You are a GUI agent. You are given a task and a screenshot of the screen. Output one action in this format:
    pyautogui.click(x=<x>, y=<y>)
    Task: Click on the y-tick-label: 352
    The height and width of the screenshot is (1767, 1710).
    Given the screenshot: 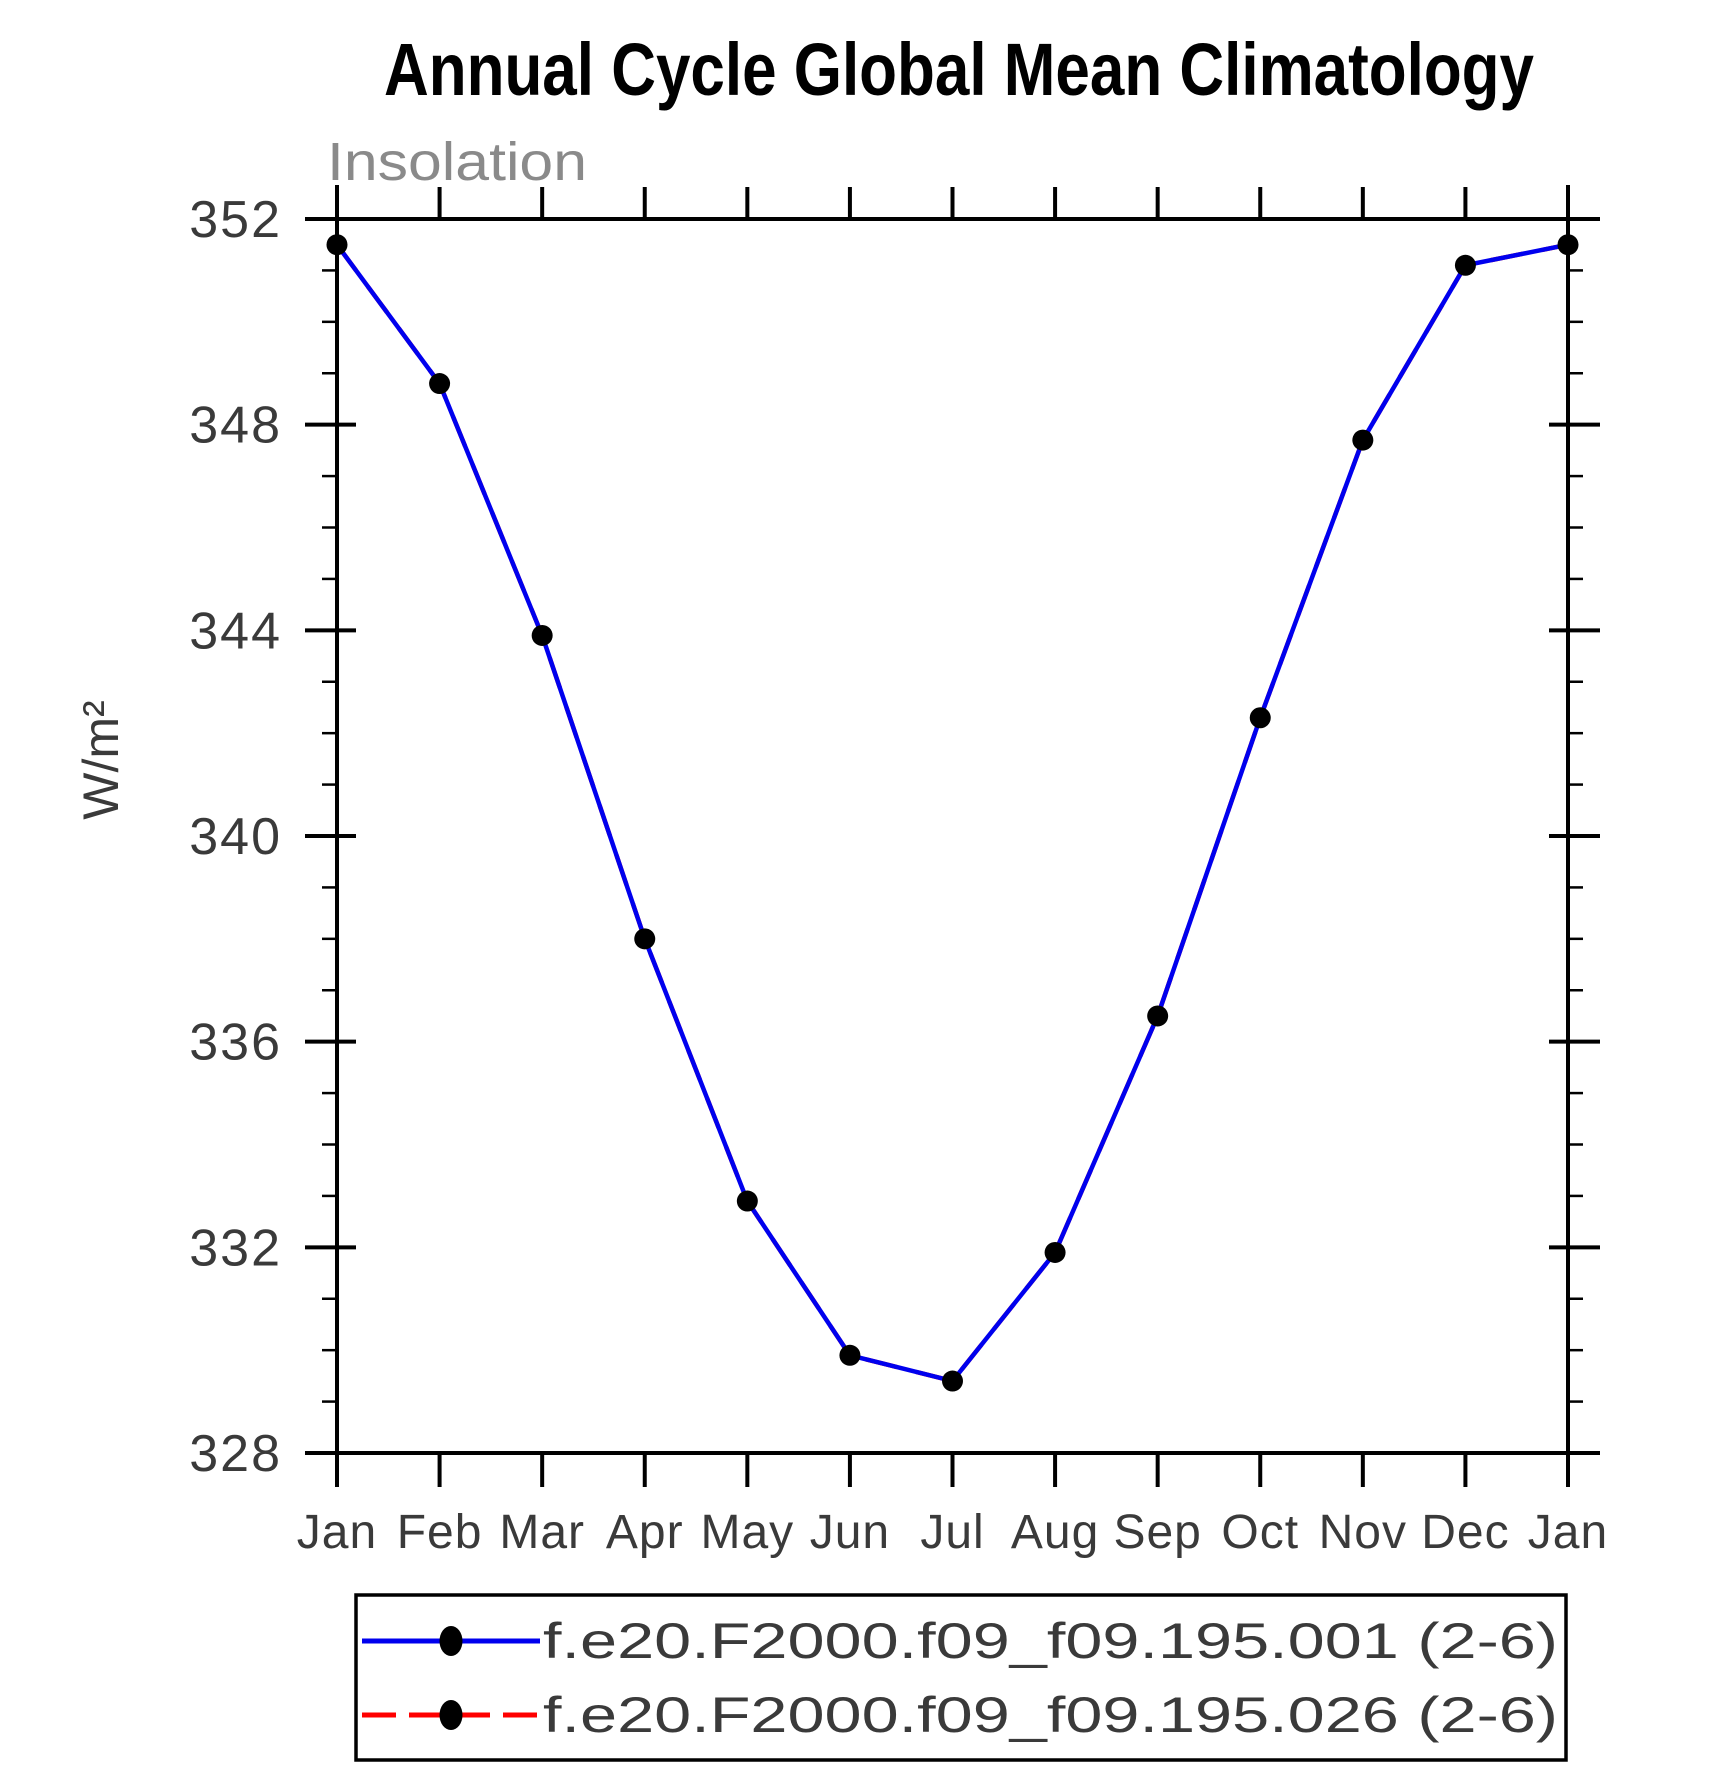 What is the action you would take?
    pyautogui.click(x=235, y=220)
    